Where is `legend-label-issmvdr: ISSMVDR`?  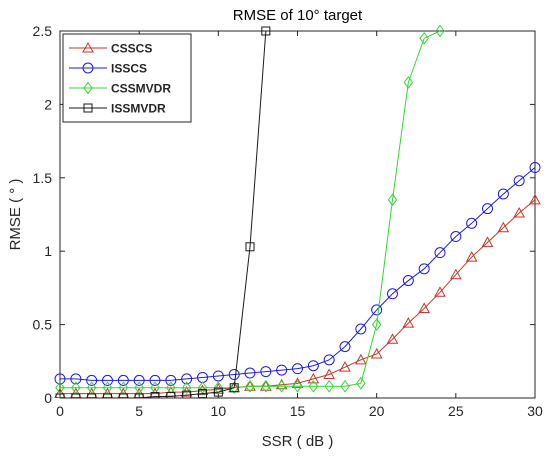 legend-label-issmvdr: ISSMVDR is located at coordinates (138, 109).